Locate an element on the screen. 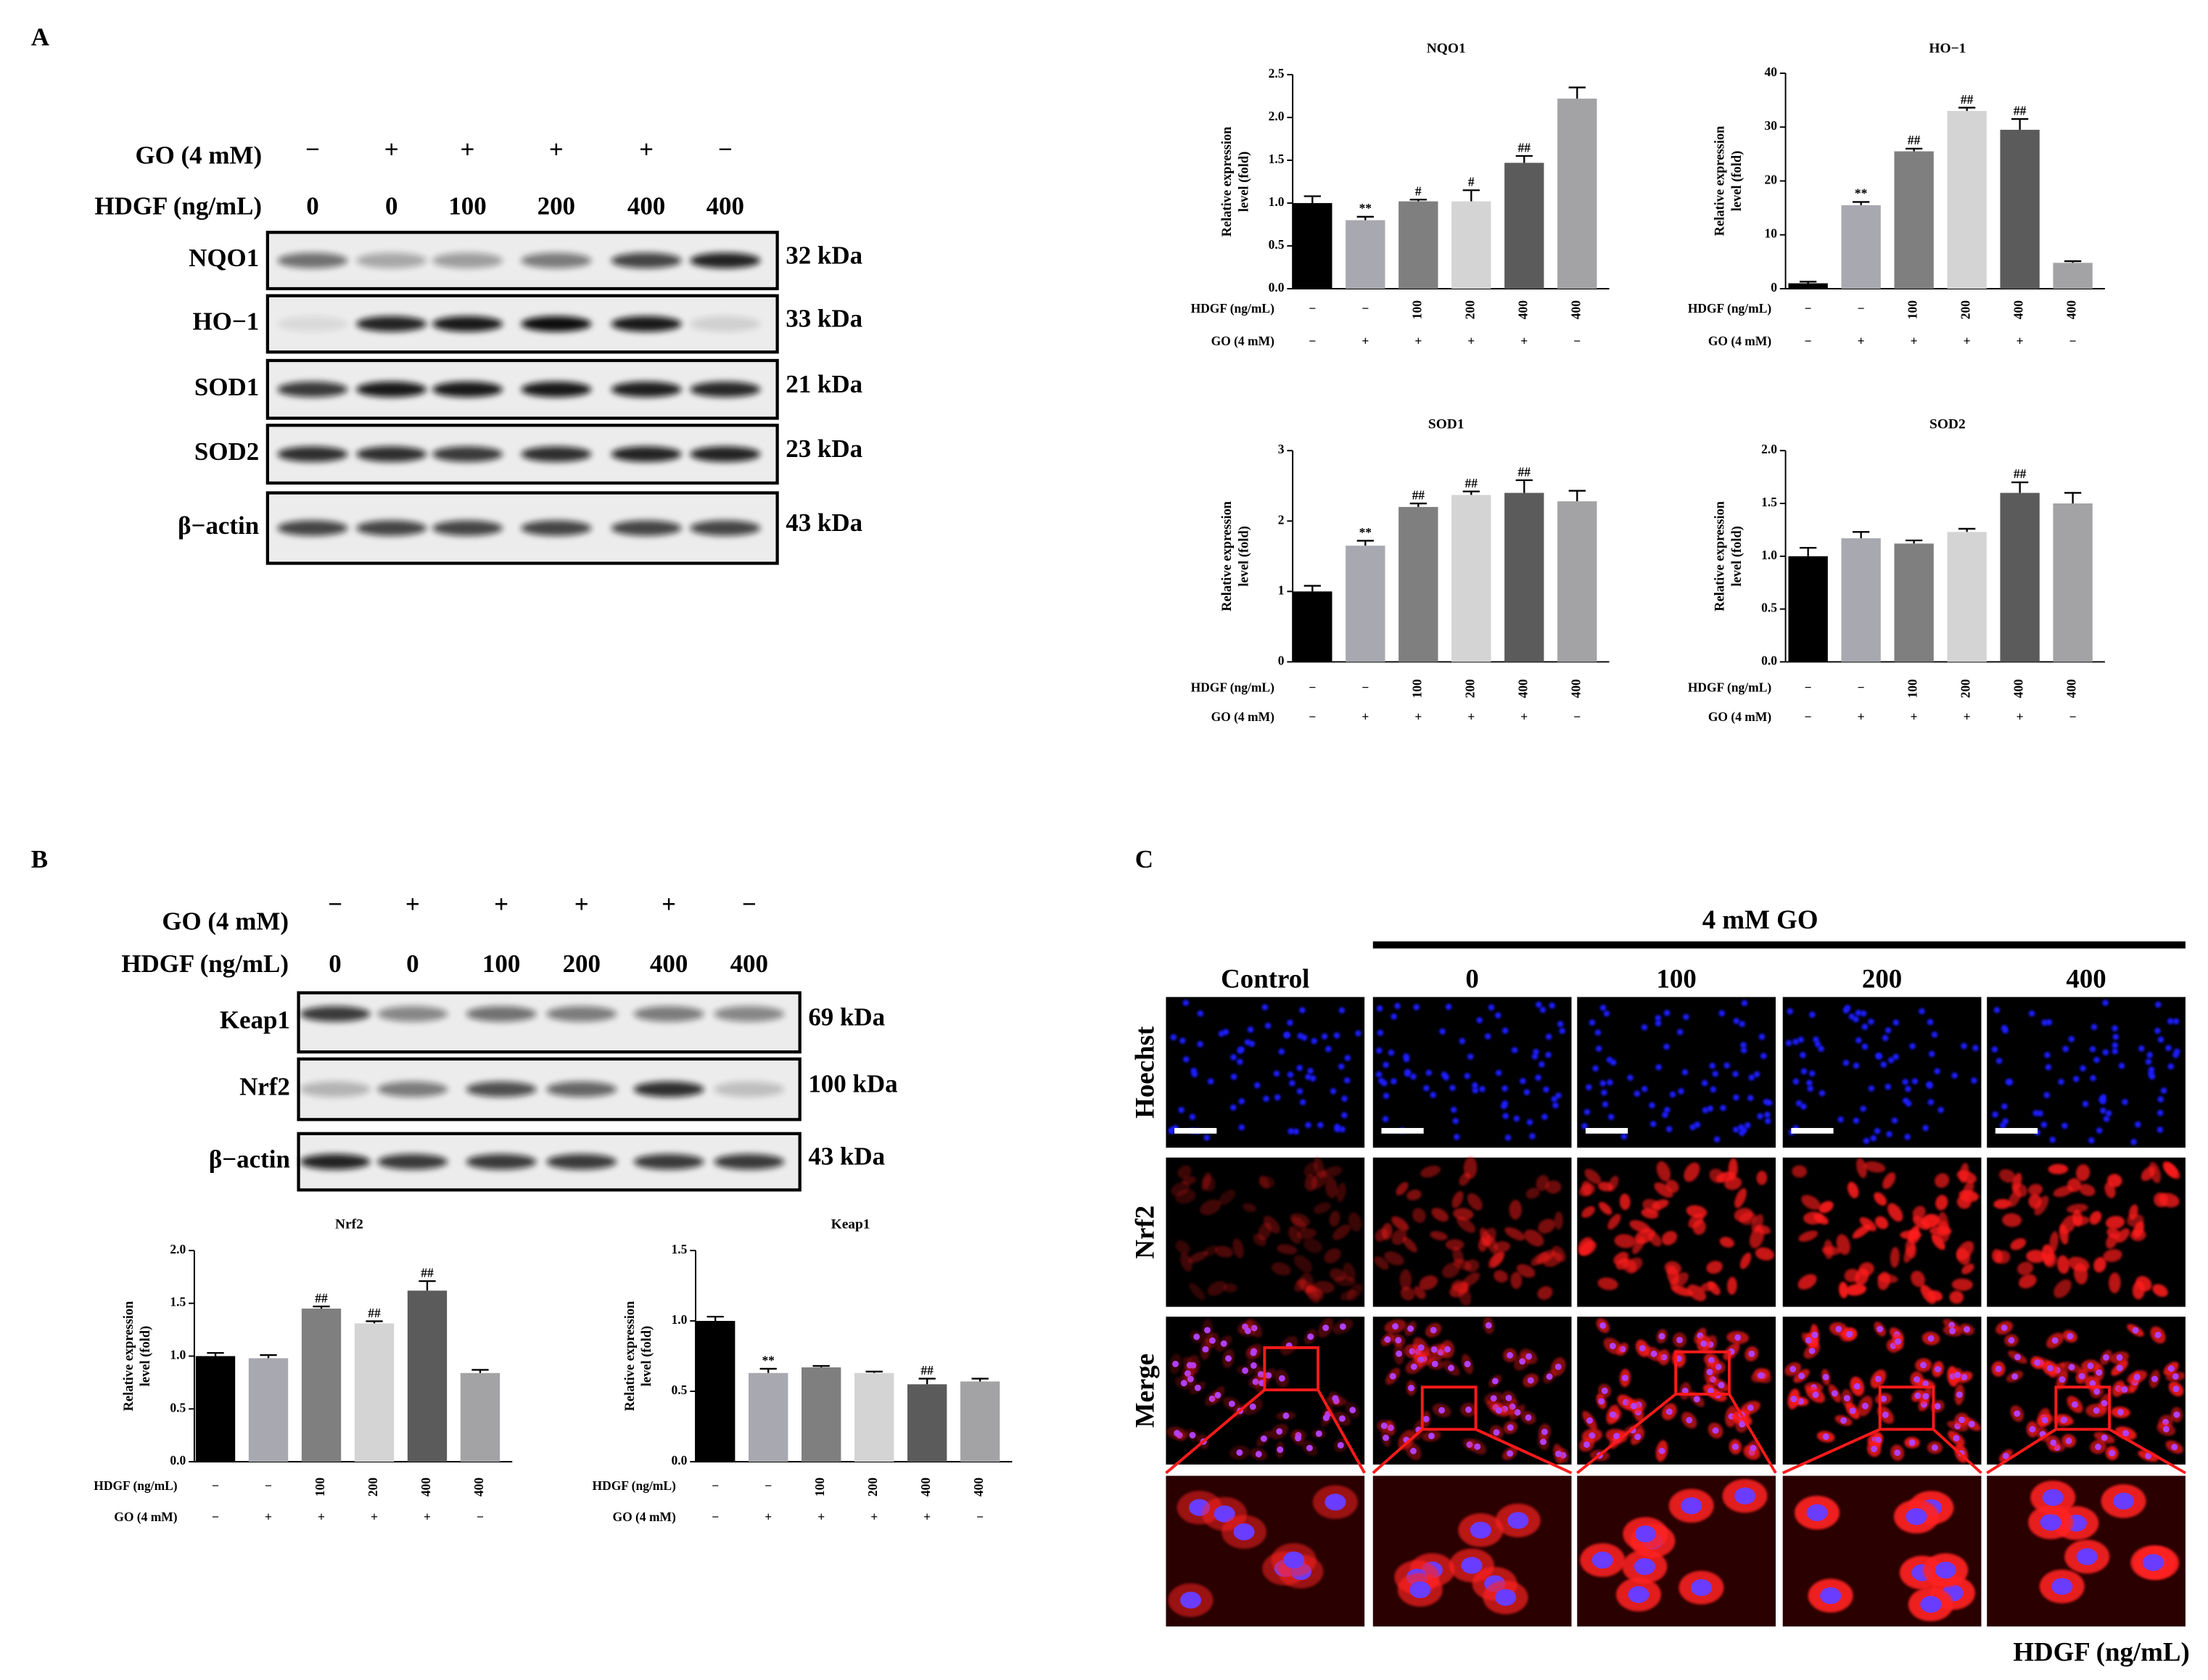 The image size is (2208, 1680). significance-mark: ** is located at coordinates (1862, 193).